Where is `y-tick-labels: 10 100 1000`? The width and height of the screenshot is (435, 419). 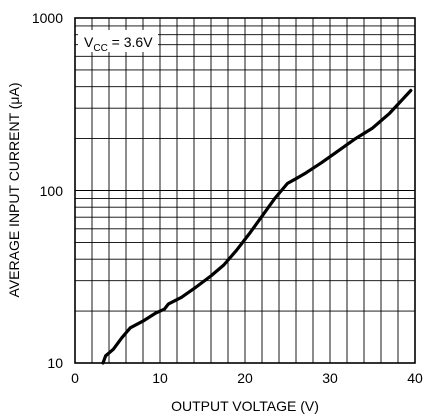
y-tick-labels: 10 100 1000 is located at coordinates (47, 190).